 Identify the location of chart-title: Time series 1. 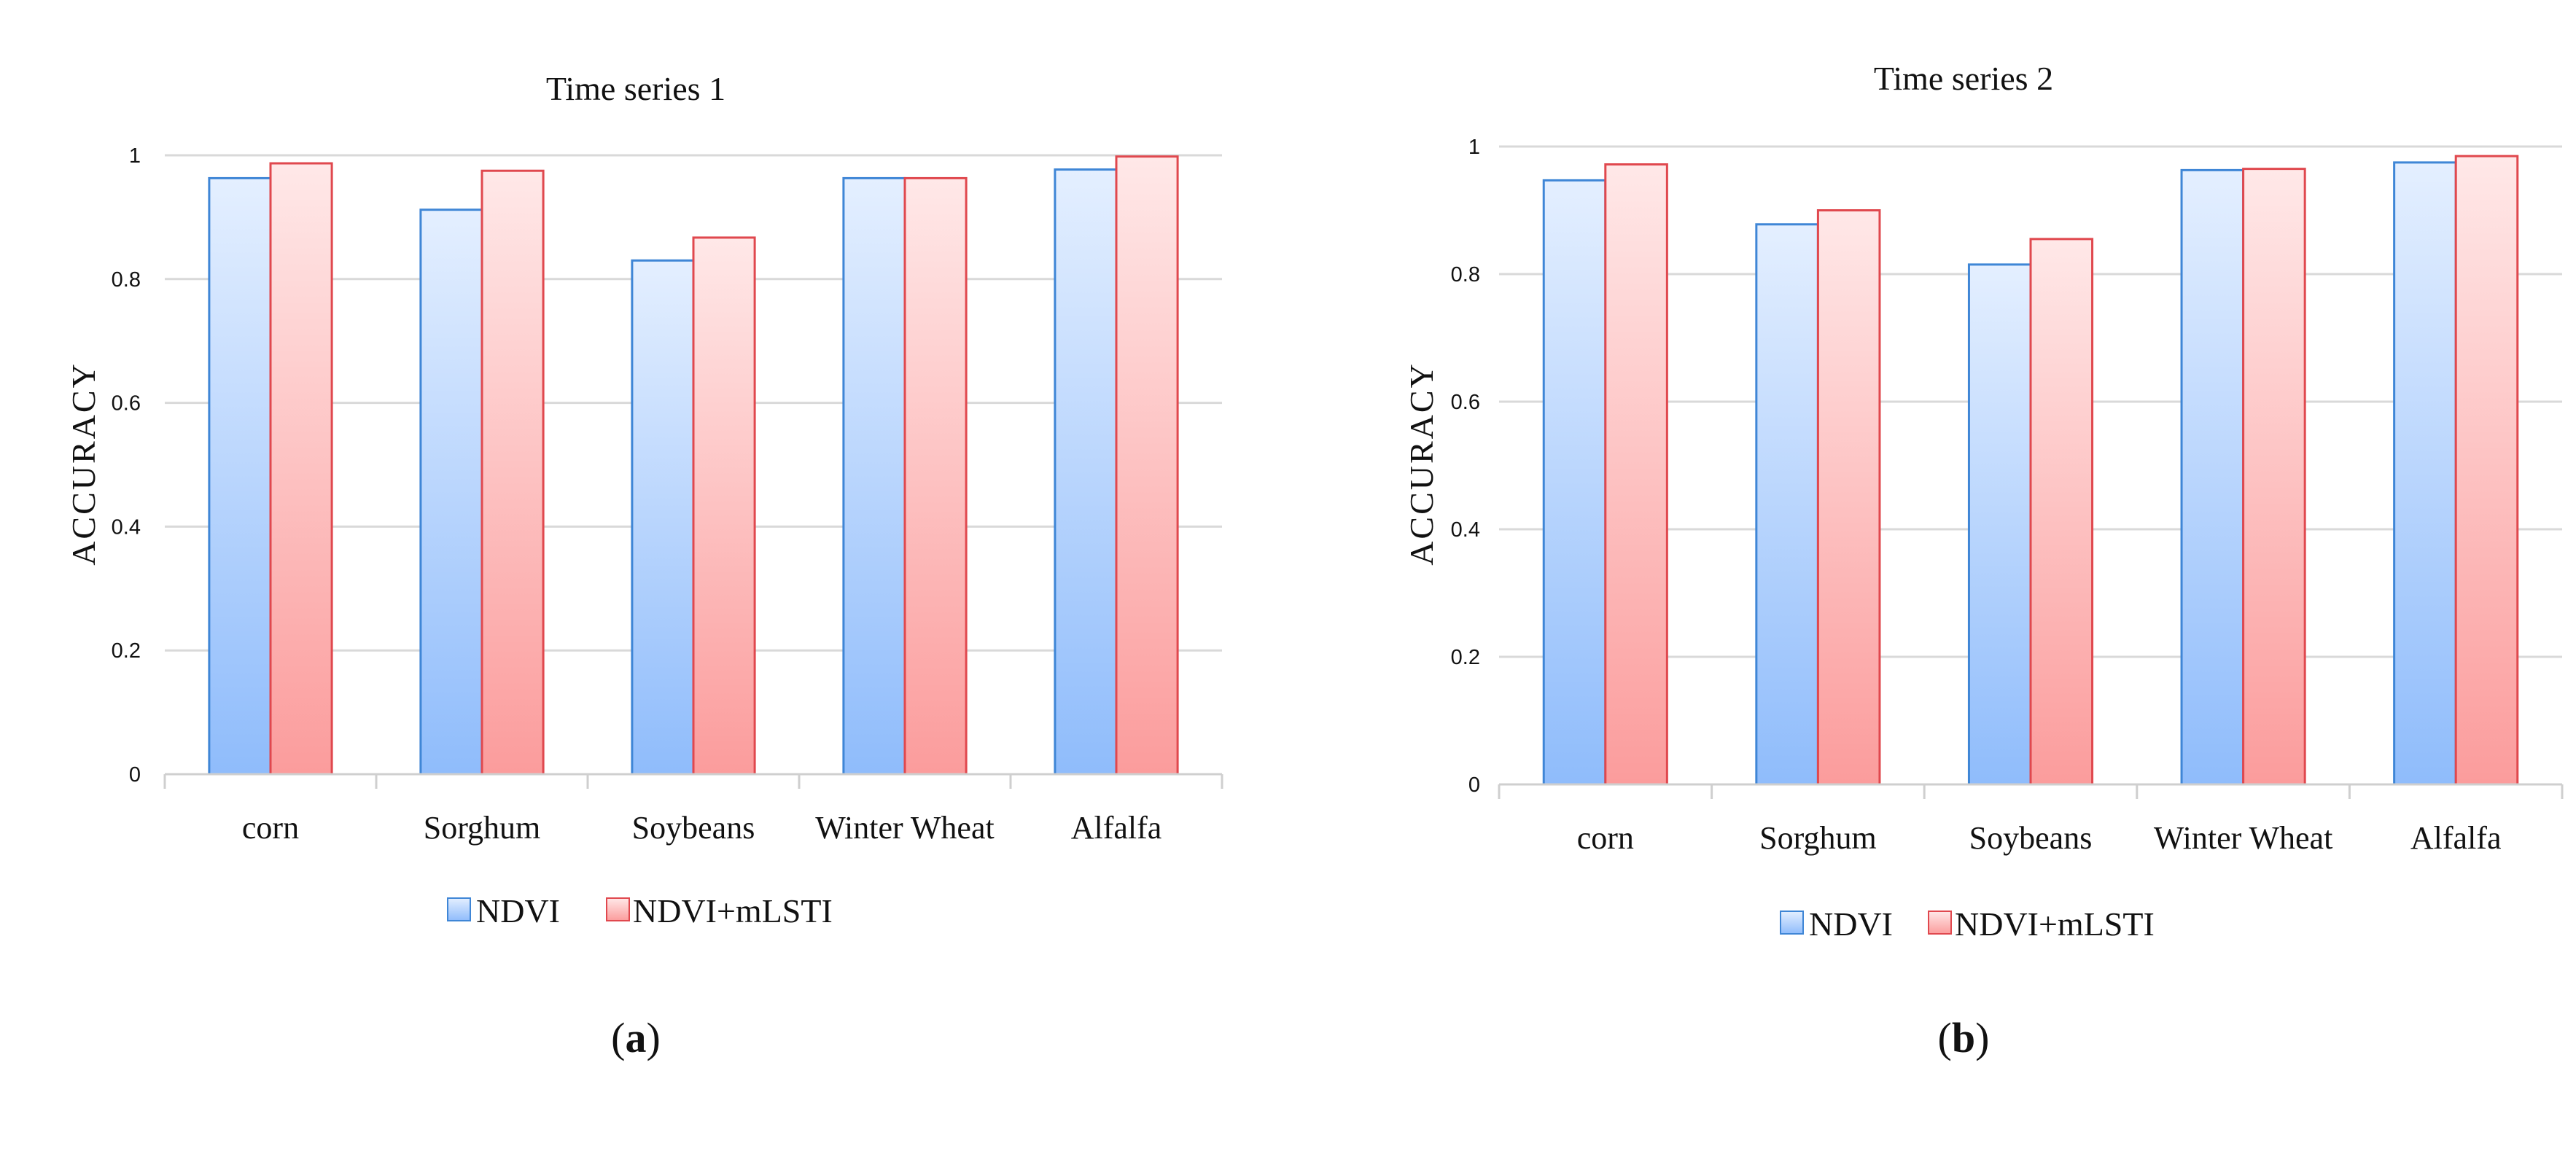
(635, 89).